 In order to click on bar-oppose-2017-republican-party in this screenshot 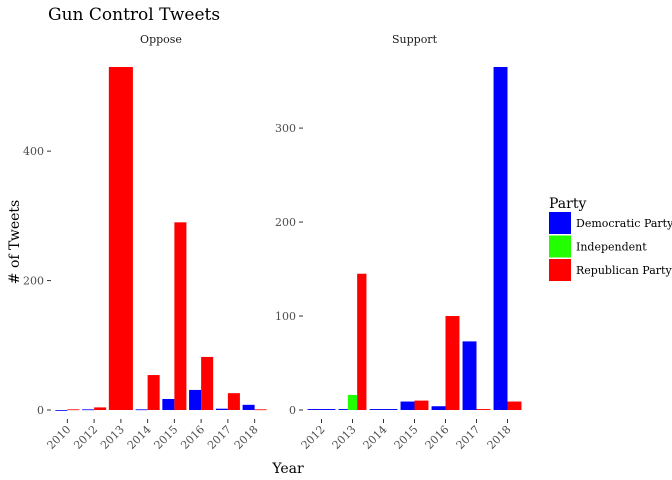, I will do `click(233, 401)`.